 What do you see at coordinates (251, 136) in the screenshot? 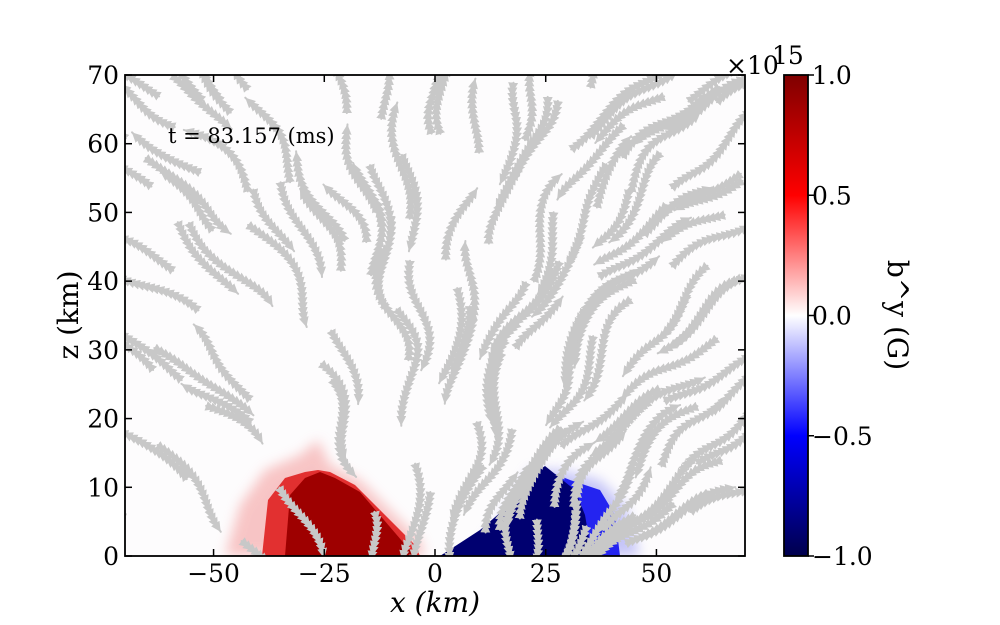
I see `time-annotation: t = 83.157 (ms)` at bounding box center [251, 136].